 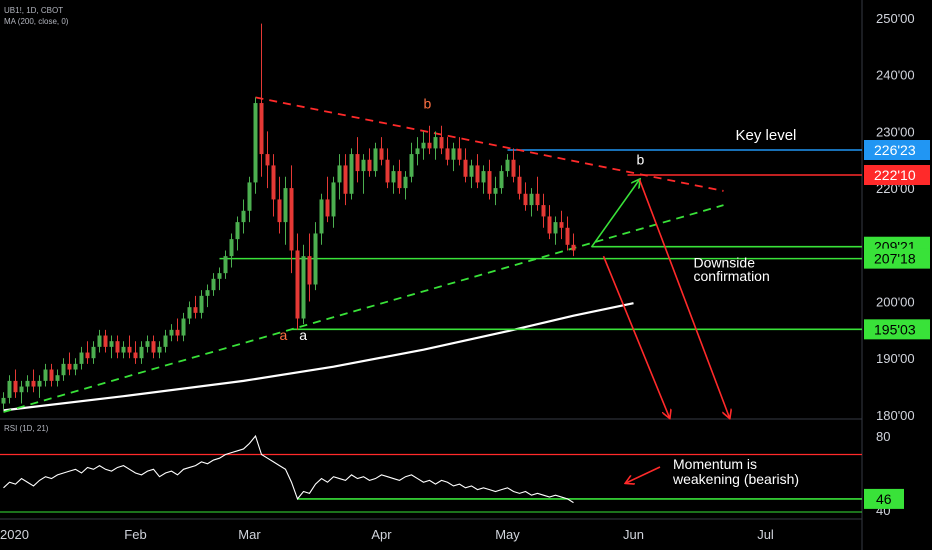 What do you see at coordinates (26, 428) in the screenshot?
I see `rsi-header: RSI (1D, 21)` at bounding box center [26, 428].